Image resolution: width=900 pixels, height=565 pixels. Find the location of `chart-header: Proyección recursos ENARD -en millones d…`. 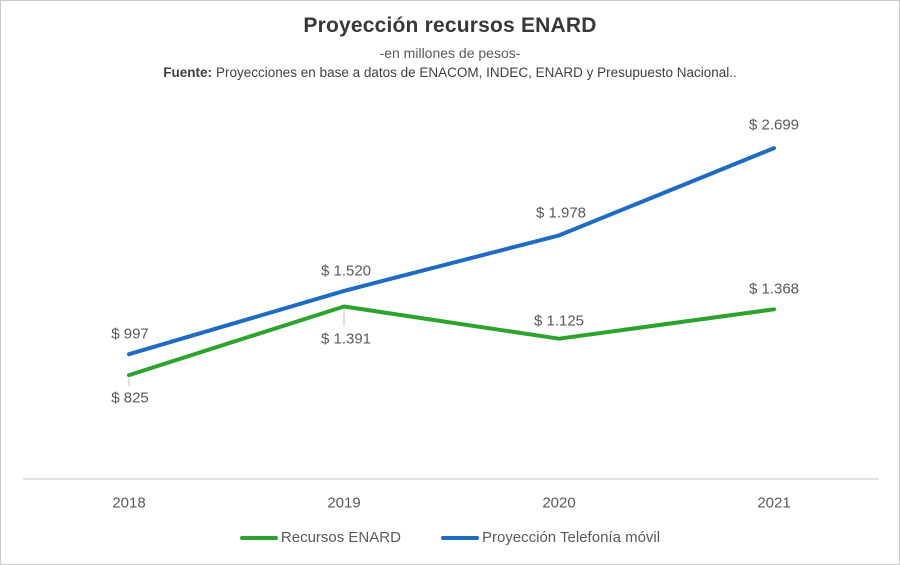

chart-header: Proyección recursos ENARD -en millones d… is located at coordinates (450, 47).